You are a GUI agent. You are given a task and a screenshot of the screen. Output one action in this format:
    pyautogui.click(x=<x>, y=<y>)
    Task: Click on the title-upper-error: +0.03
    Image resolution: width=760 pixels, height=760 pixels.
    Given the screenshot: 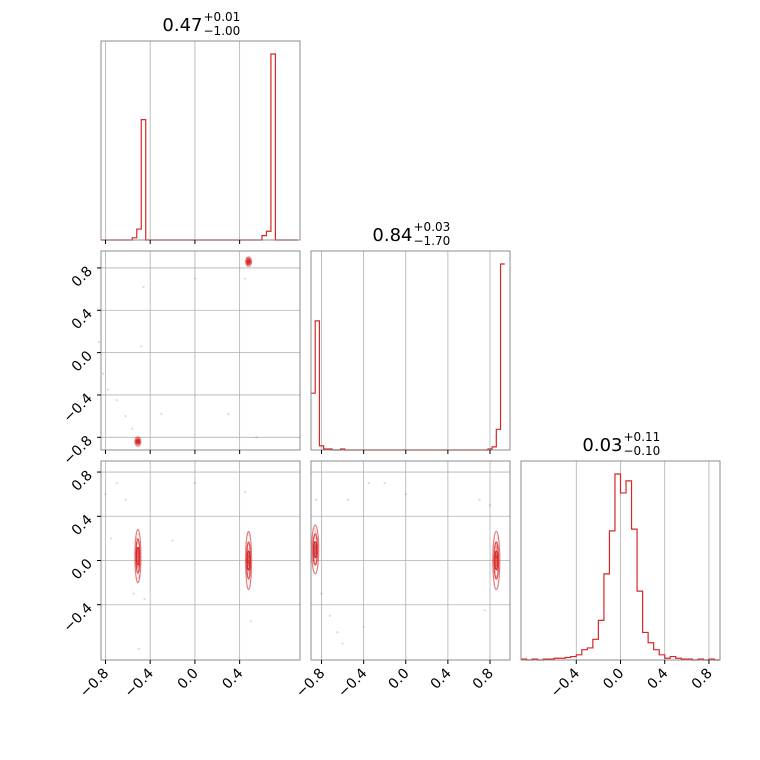 What is the action you would take?
    pyautogui.click(x=432, y=227)
    